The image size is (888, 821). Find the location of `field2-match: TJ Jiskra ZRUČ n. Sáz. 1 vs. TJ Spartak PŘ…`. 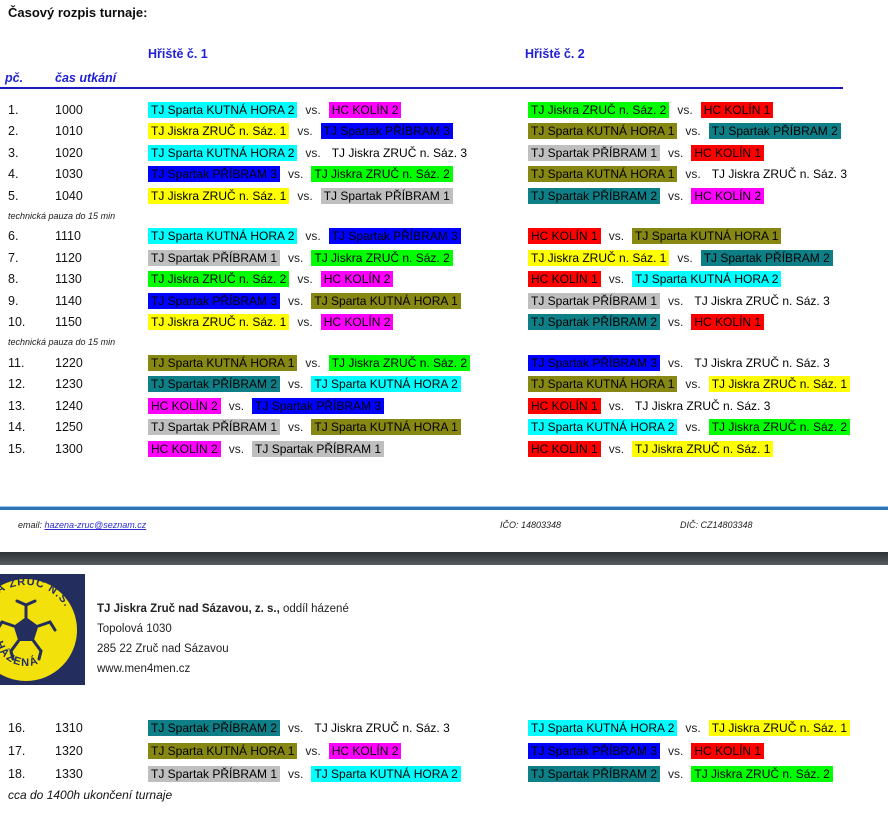

field2-match: TJ Jiskra ZRUČ n. Sáz. 1 vs. TJ Spartak PŘ… is located at coordinates (708, 257).